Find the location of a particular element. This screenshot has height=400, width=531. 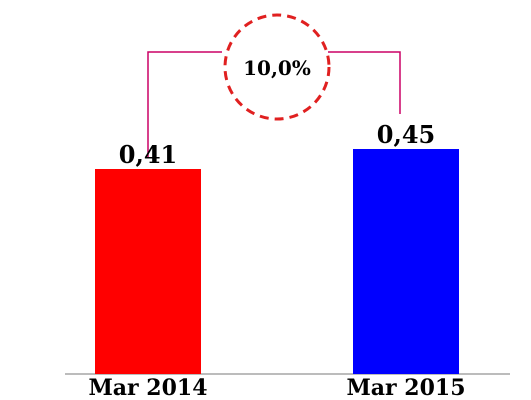

change-circle is located at coordinates (277, 67).